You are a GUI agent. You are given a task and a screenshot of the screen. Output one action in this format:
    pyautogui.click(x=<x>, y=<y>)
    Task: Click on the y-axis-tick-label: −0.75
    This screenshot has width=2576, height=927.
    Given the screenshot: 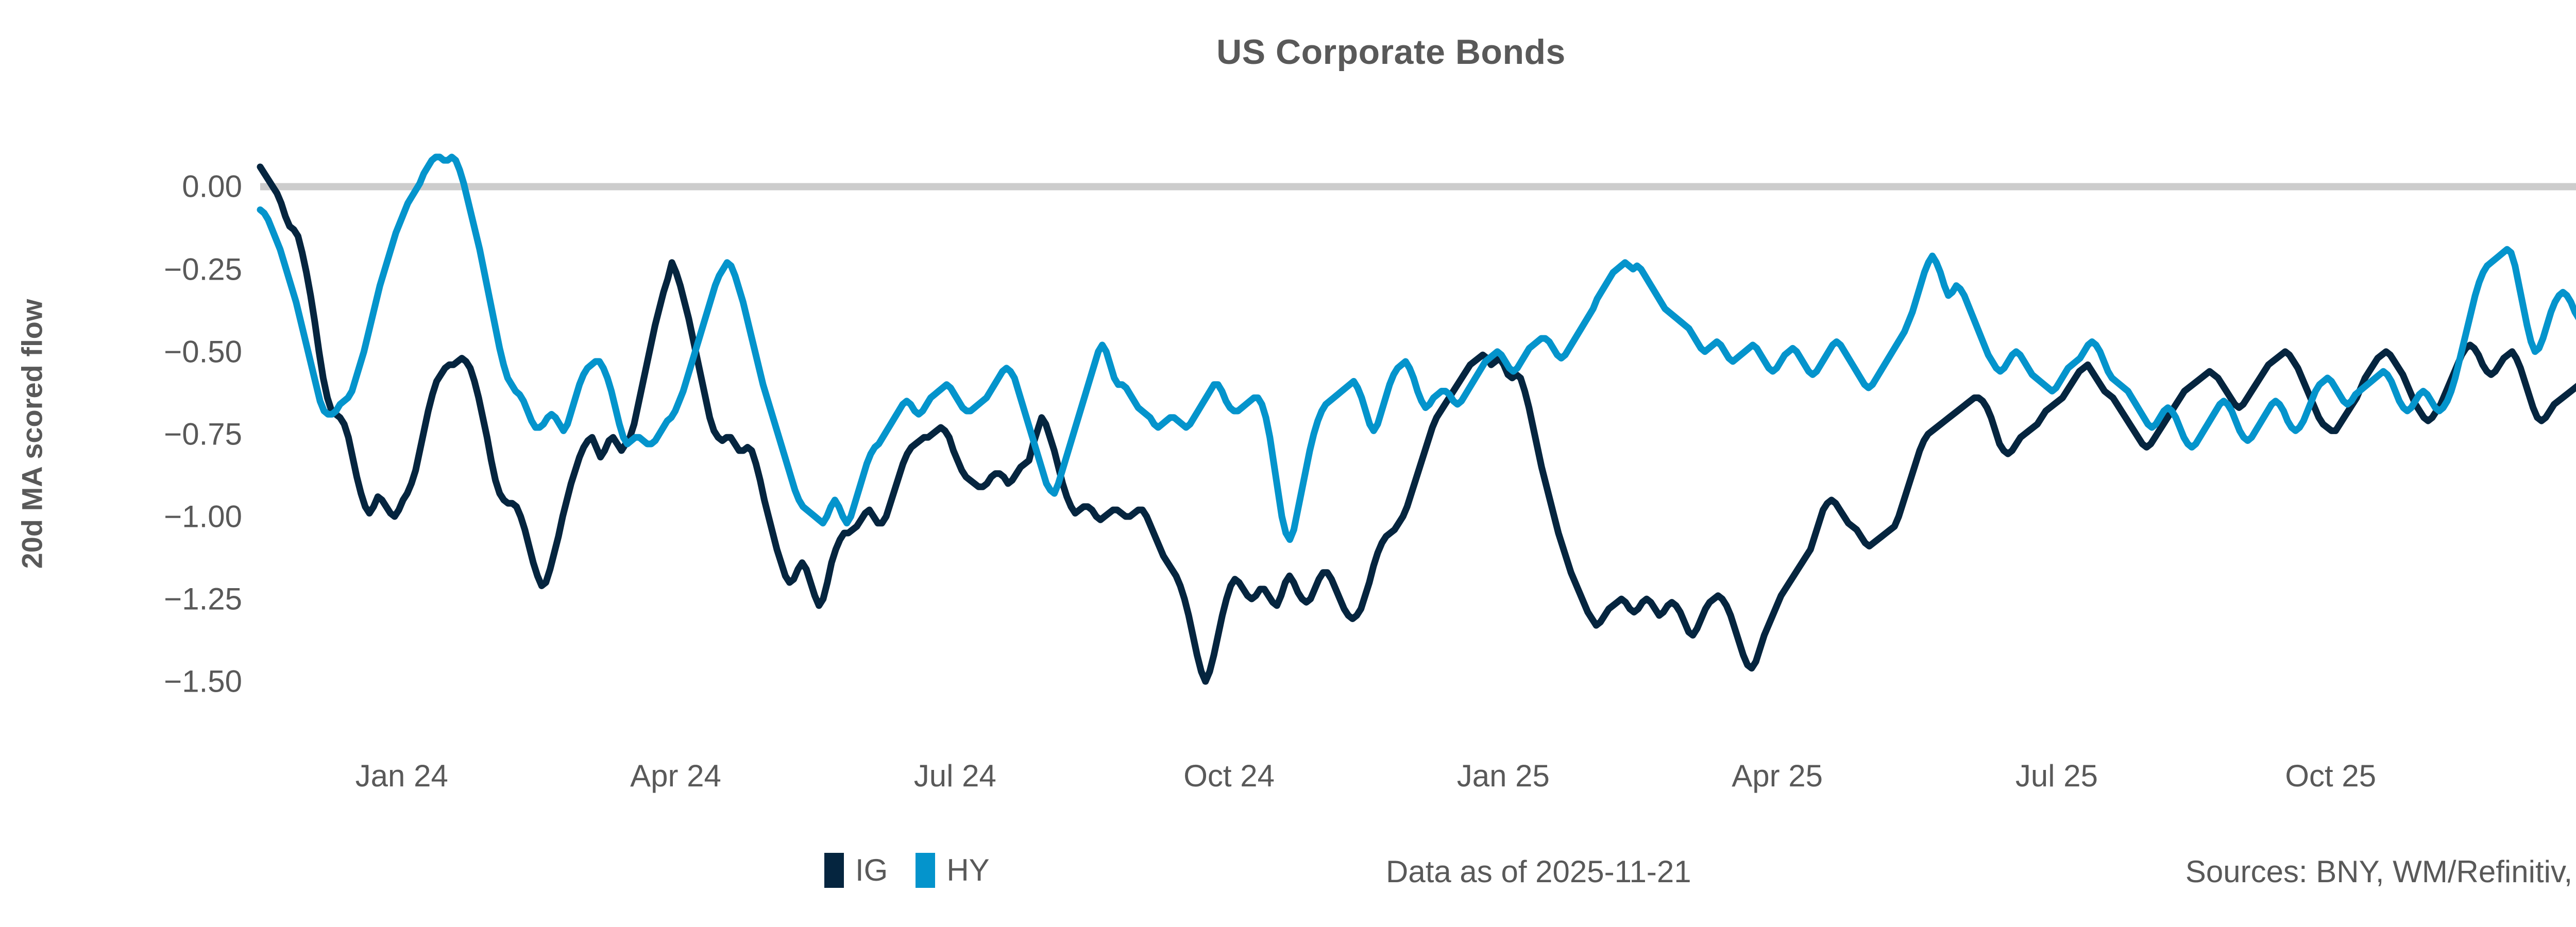 What is the action you would take?
    pyautogui.click(x=203, y=434)
    